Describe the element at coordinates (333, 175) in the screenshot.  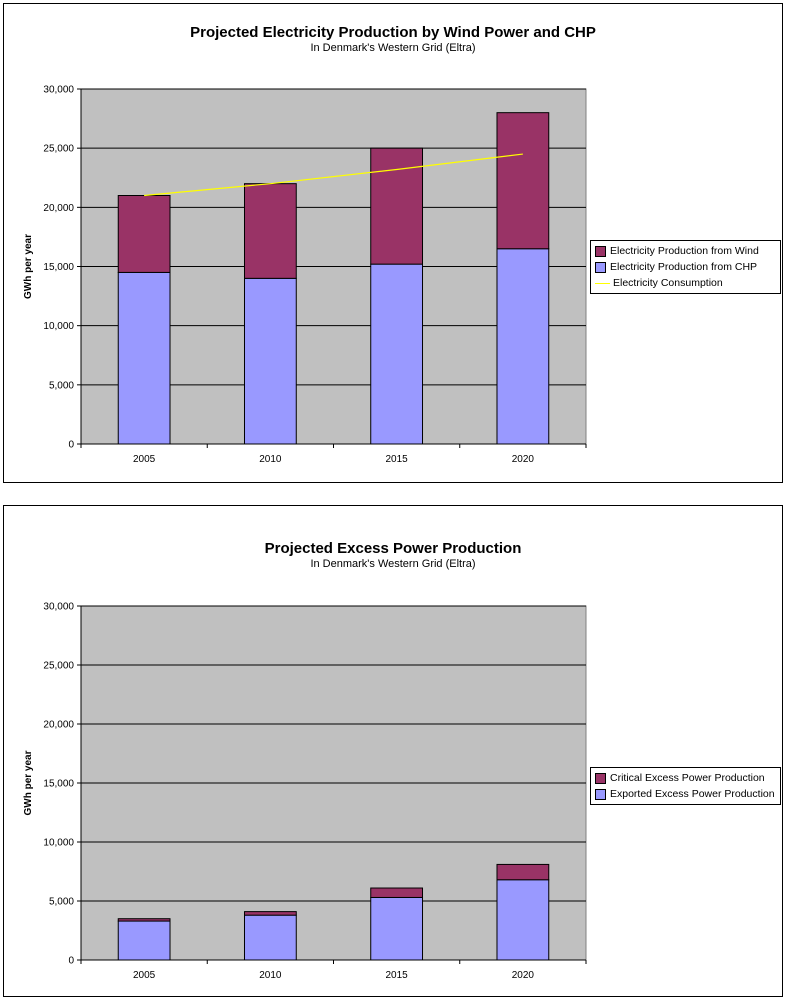
I see `chart-1-consumption-line` at that location.